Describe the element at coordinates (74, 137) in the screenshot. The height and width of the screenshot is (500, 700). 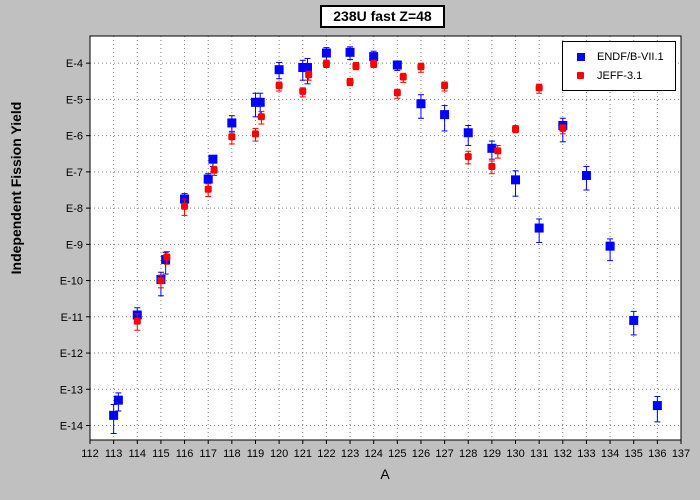
I see `y-tick-label: E-6` at that location.